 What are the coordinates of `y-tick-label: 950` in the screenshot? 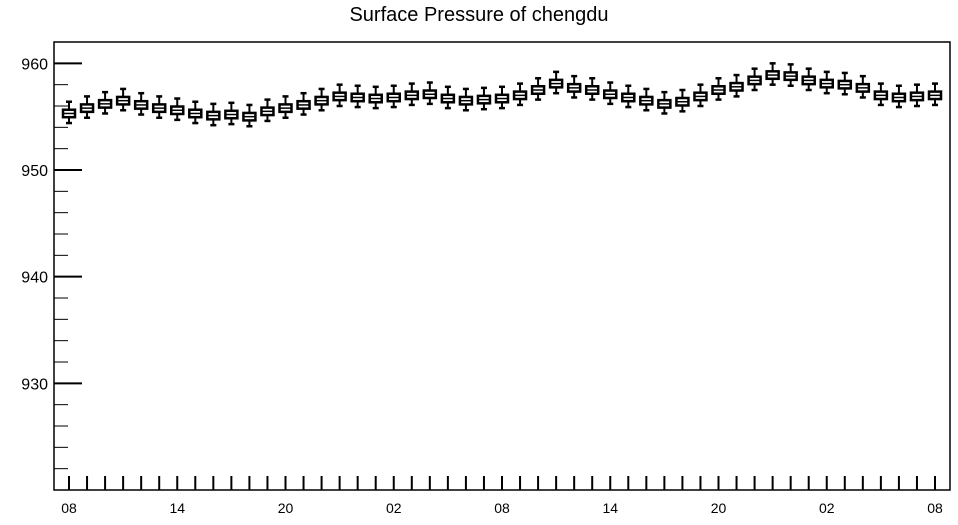 It's located at (34, 171).